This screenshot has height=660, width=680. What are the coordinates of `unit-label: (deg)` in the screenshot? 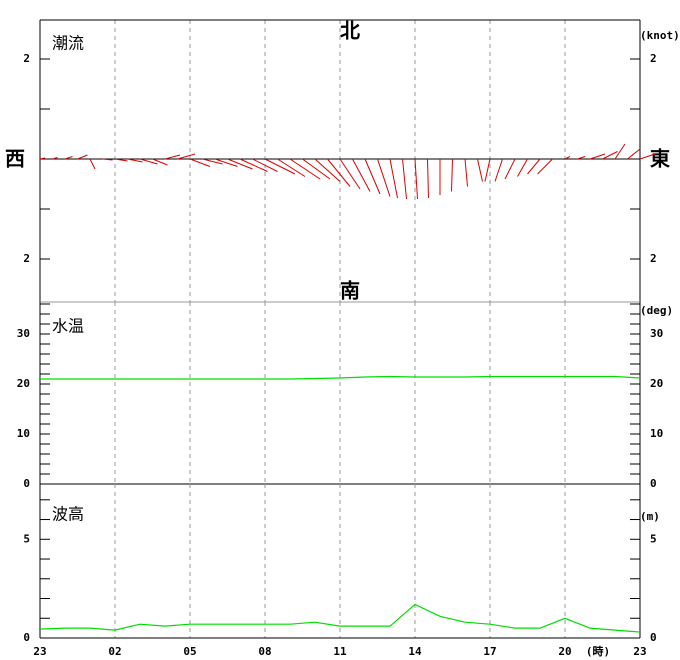 It's located at (656, 310).